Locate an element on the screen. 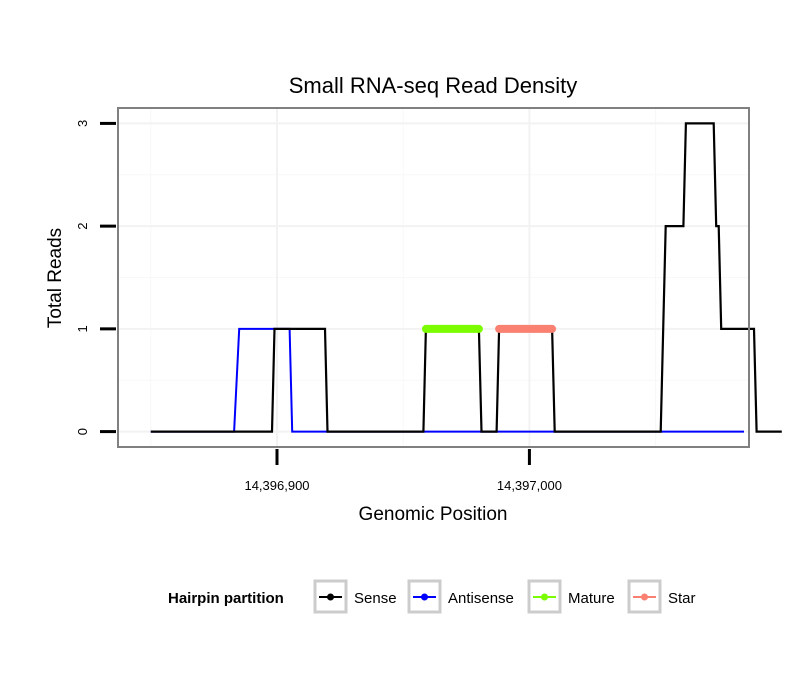 The width and height of the screenshot is (810, 690). legend-item-sense: Sense is located at coordinates (355, 596).